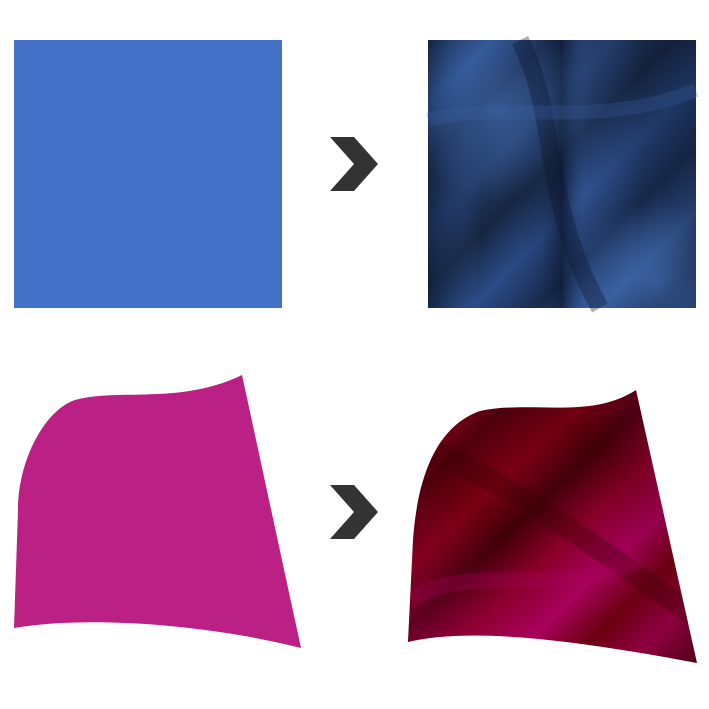  I want to click on flat-square, so click(148, 174).